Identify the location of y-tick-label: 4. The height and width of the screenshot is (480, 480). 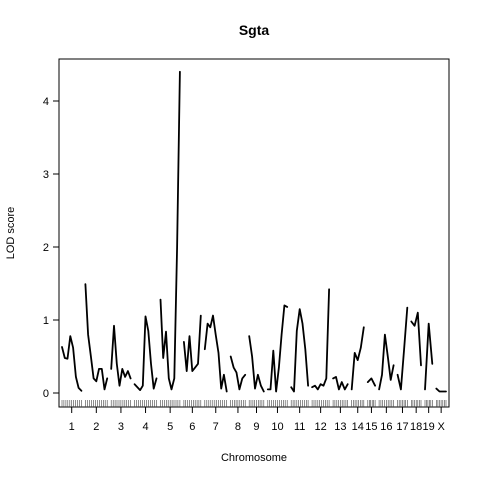
(46, 102).